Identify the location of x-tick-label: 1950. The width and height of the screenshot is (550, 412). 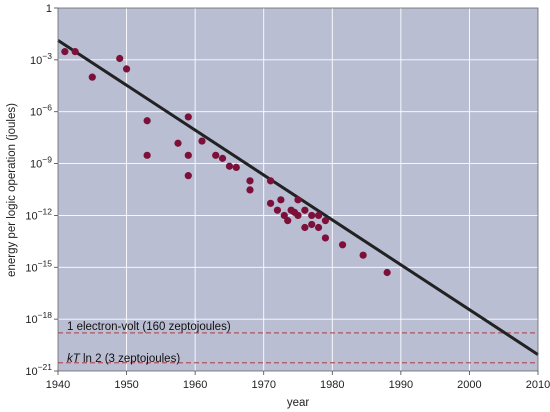
(126, 385).